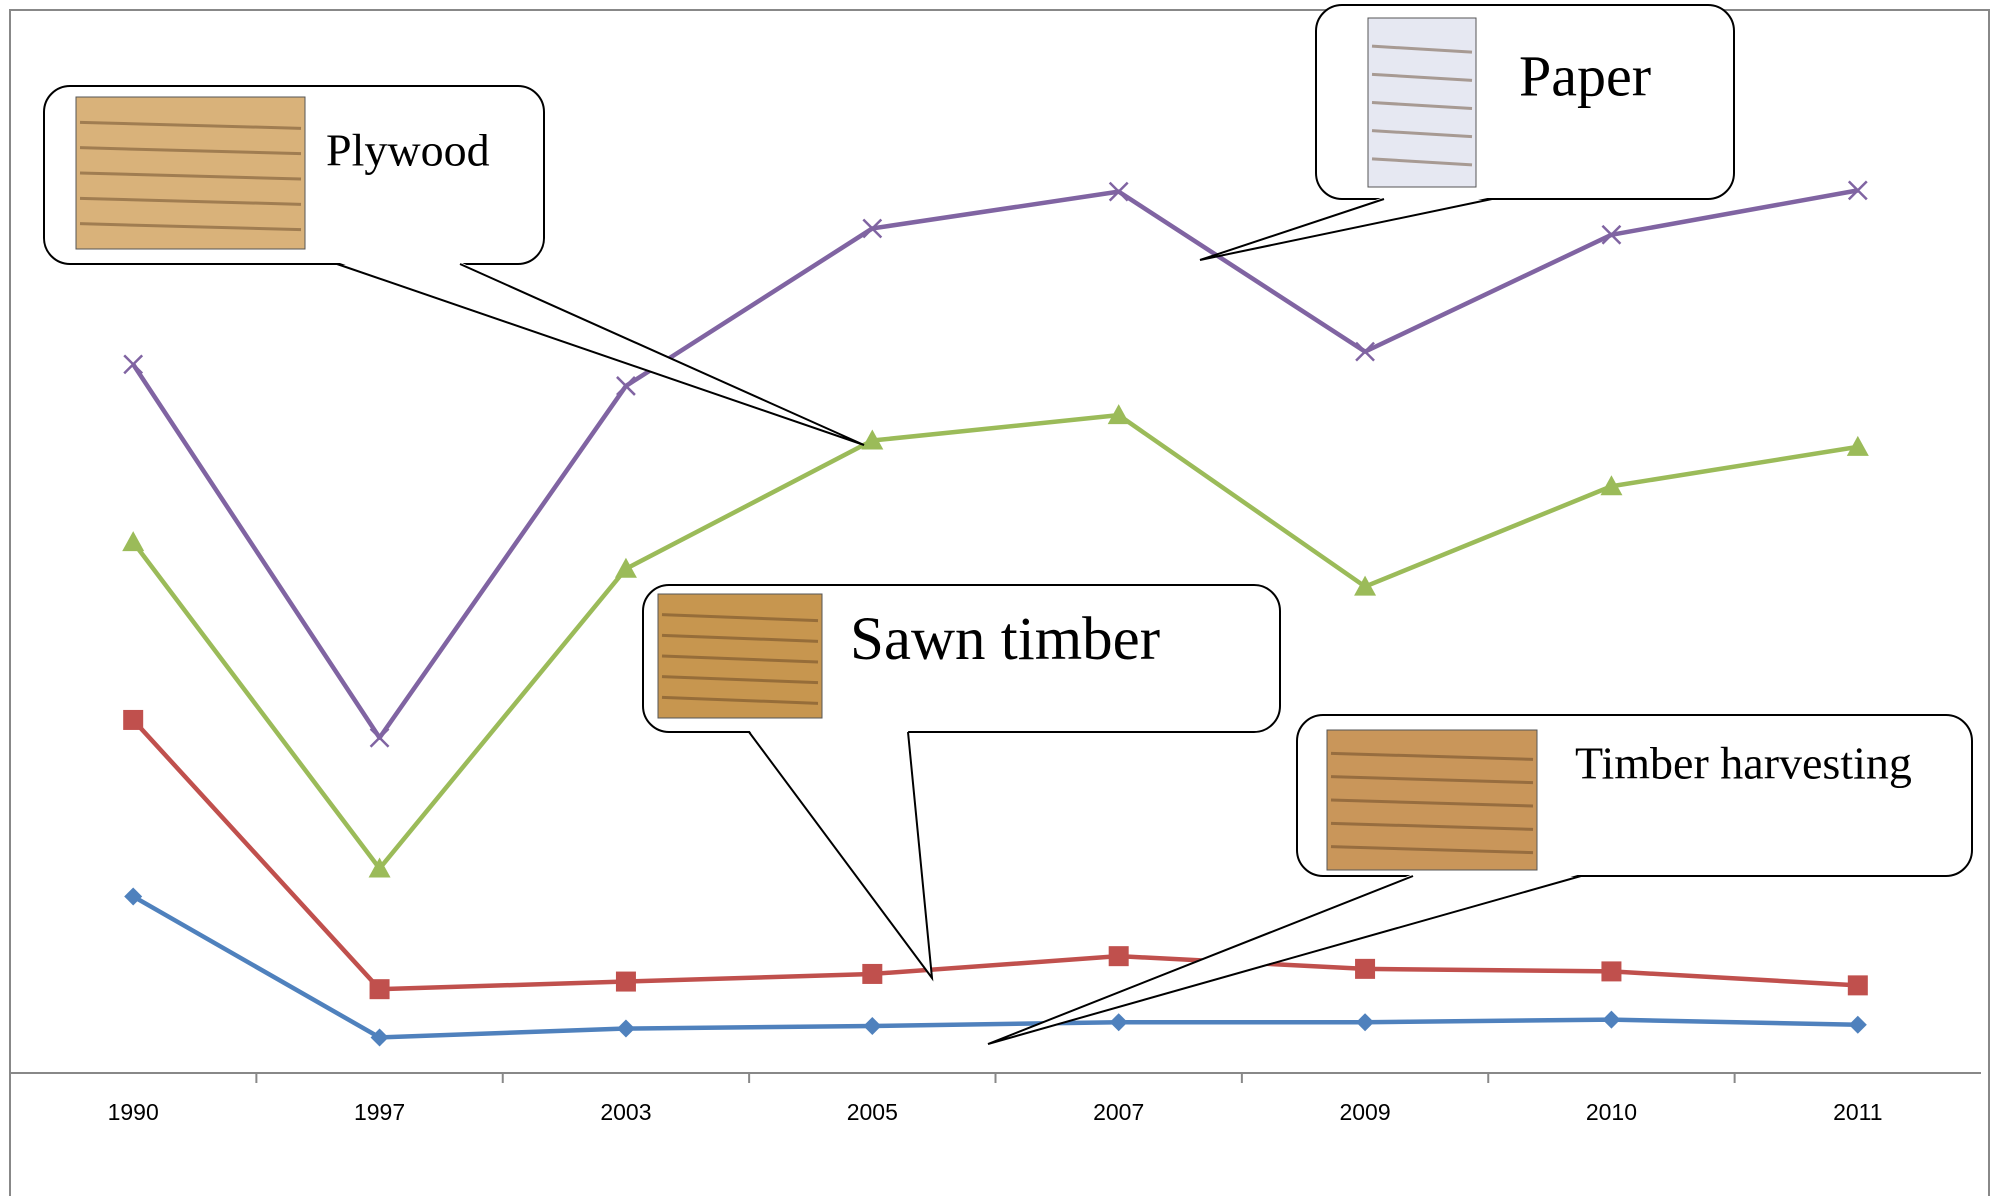 The image size is (1991, 1196). Describe the element at coordinates (872, 1112) in the screenshot. I see `x-tick-label: 2005` at that location.